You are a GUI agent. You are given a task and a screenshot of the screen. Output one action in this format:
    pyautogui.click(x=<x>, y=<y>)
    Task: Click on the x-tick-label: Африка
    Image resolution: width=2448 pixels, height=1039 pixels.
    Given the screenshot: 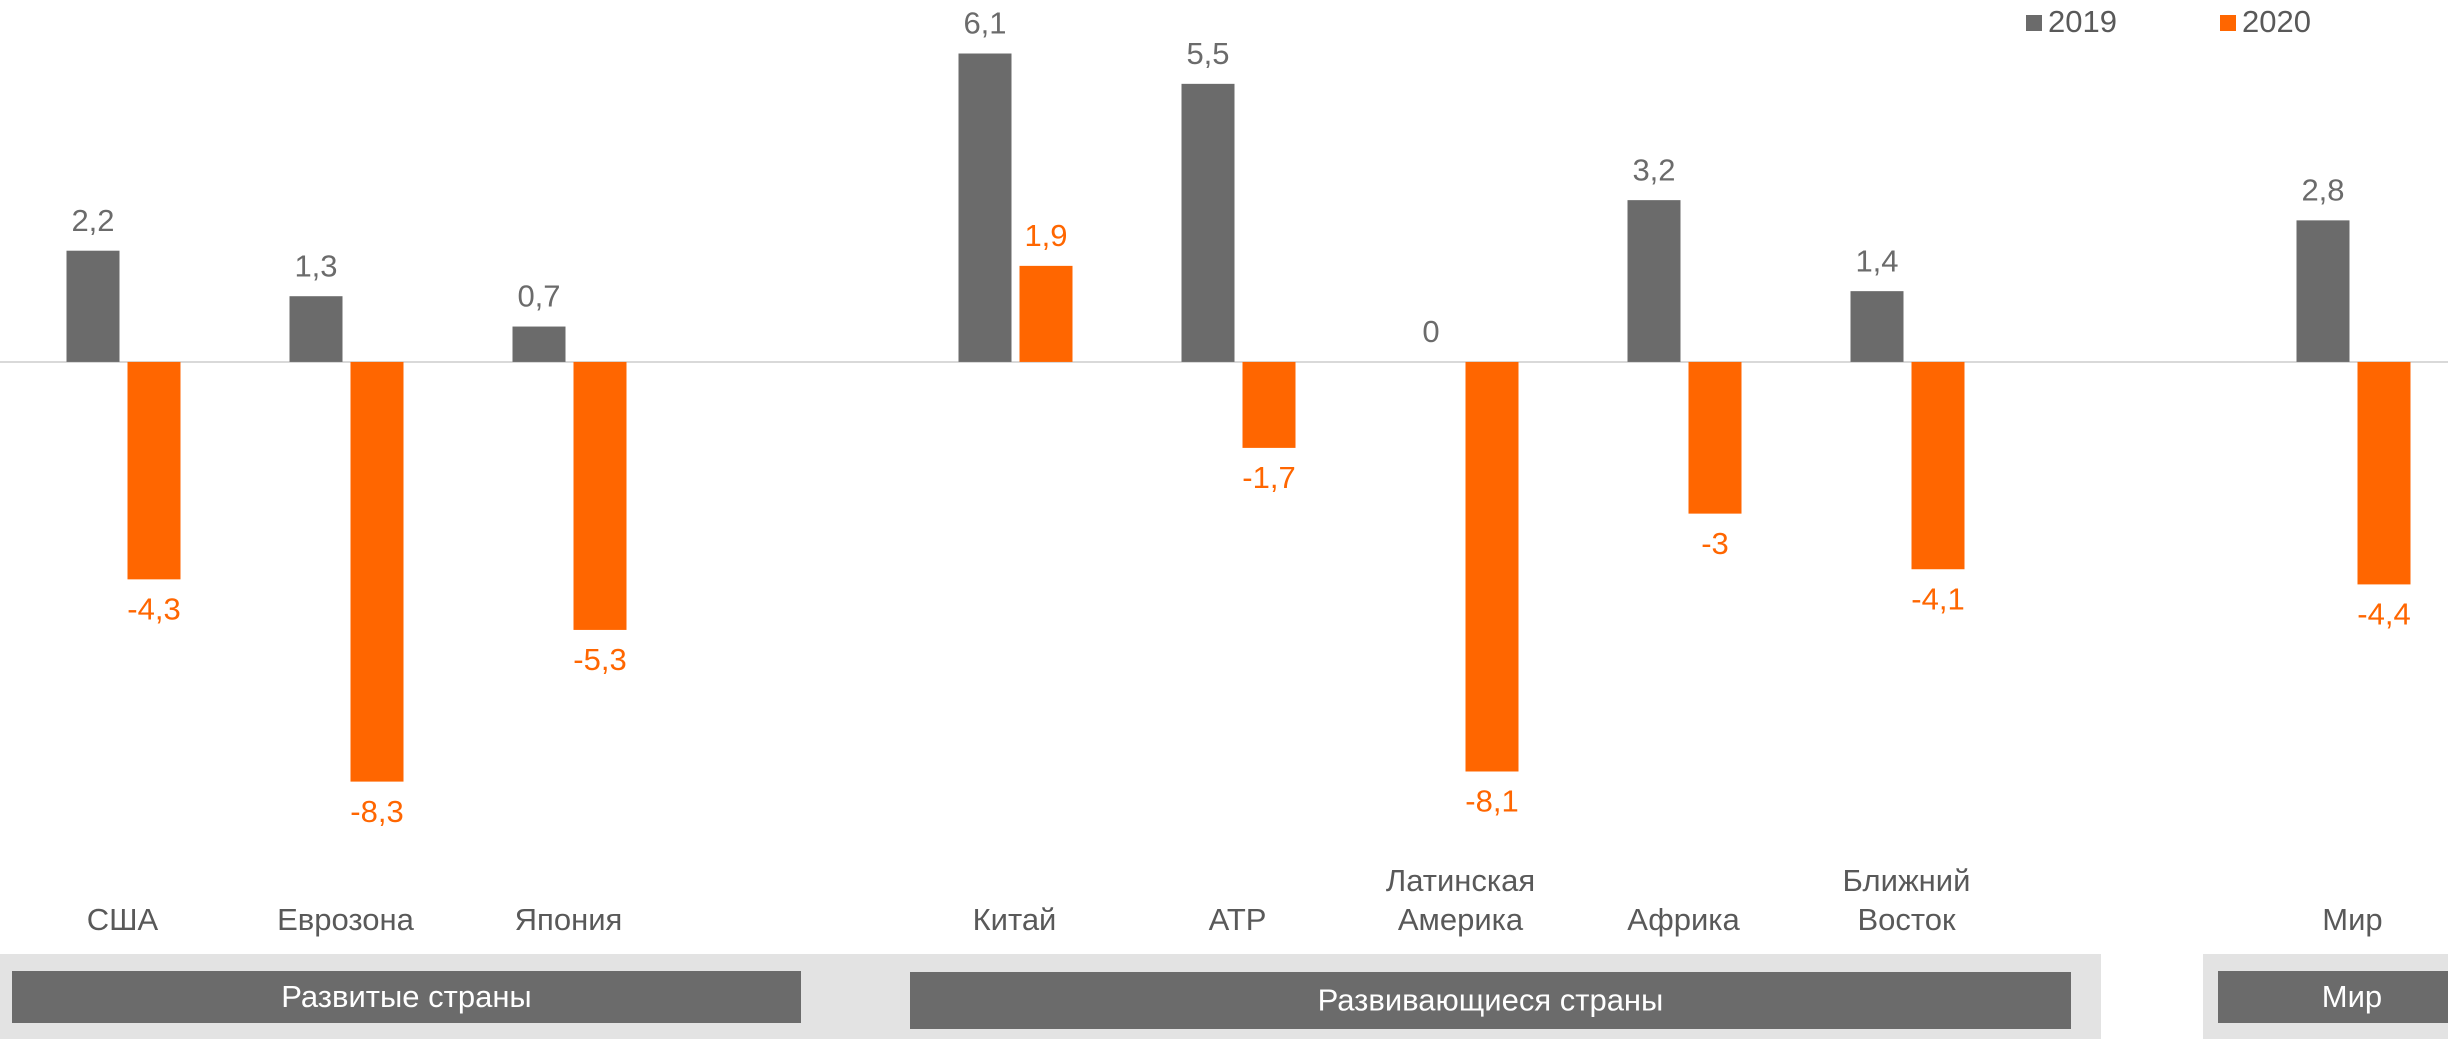 What is the action you would take?
    pyautogui.click(x=1683, y=919)
    